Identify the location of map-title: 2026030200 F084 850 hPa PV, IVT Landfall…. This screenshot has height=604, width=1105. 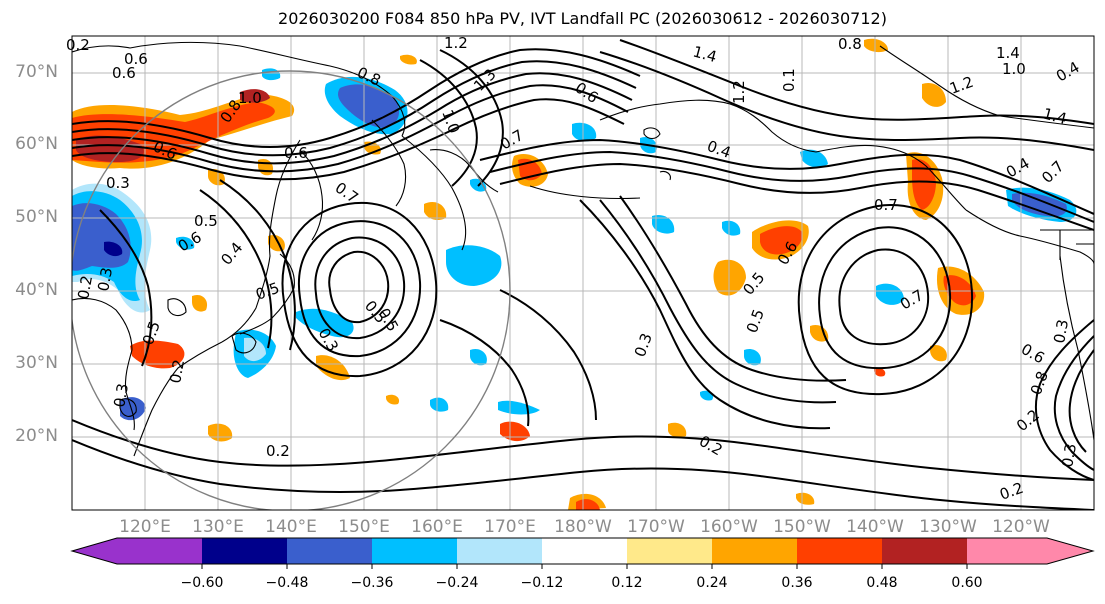
(582, 18).